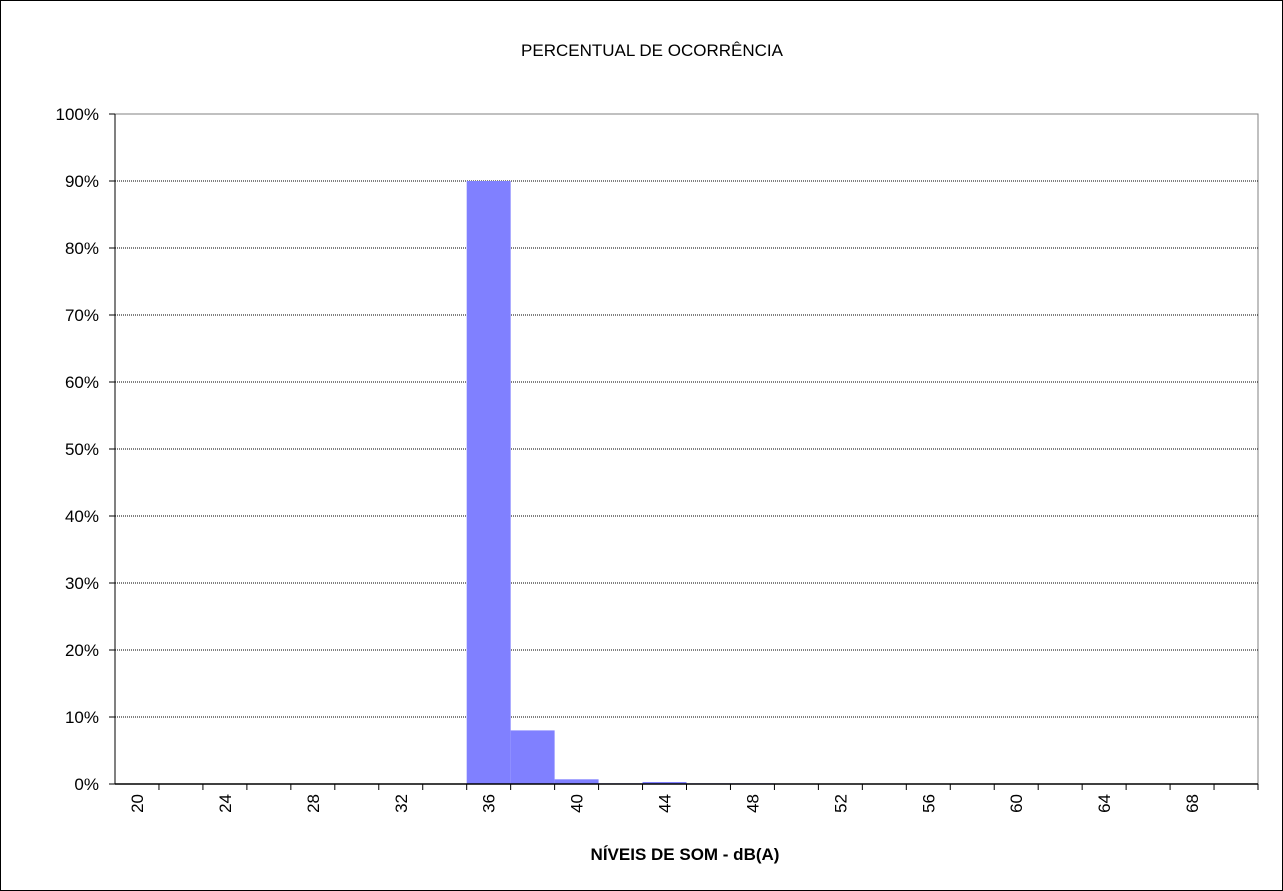 Image resolution: width=1283 pixels, height=891 pixels. Describe the element at coordinates (82, 248) in the screenshot. I see `y-tick-label: 80%` at that location.